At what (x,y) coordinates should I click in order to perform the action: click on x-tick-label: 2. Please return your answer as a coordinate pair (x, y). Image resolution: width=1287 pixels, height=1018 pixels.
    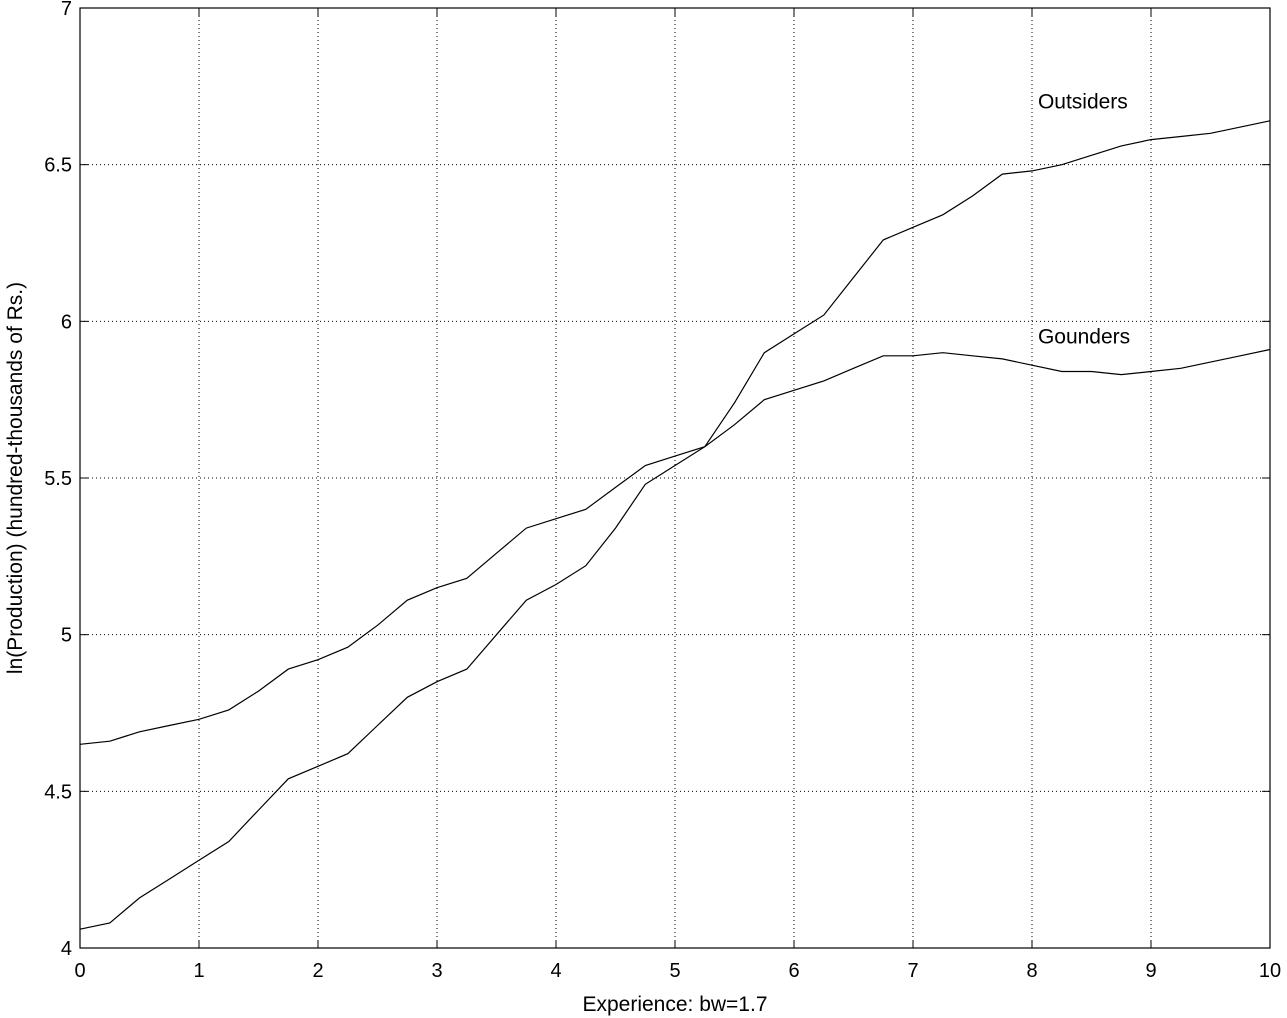
    Looking at the image, I should click on (317, 971).